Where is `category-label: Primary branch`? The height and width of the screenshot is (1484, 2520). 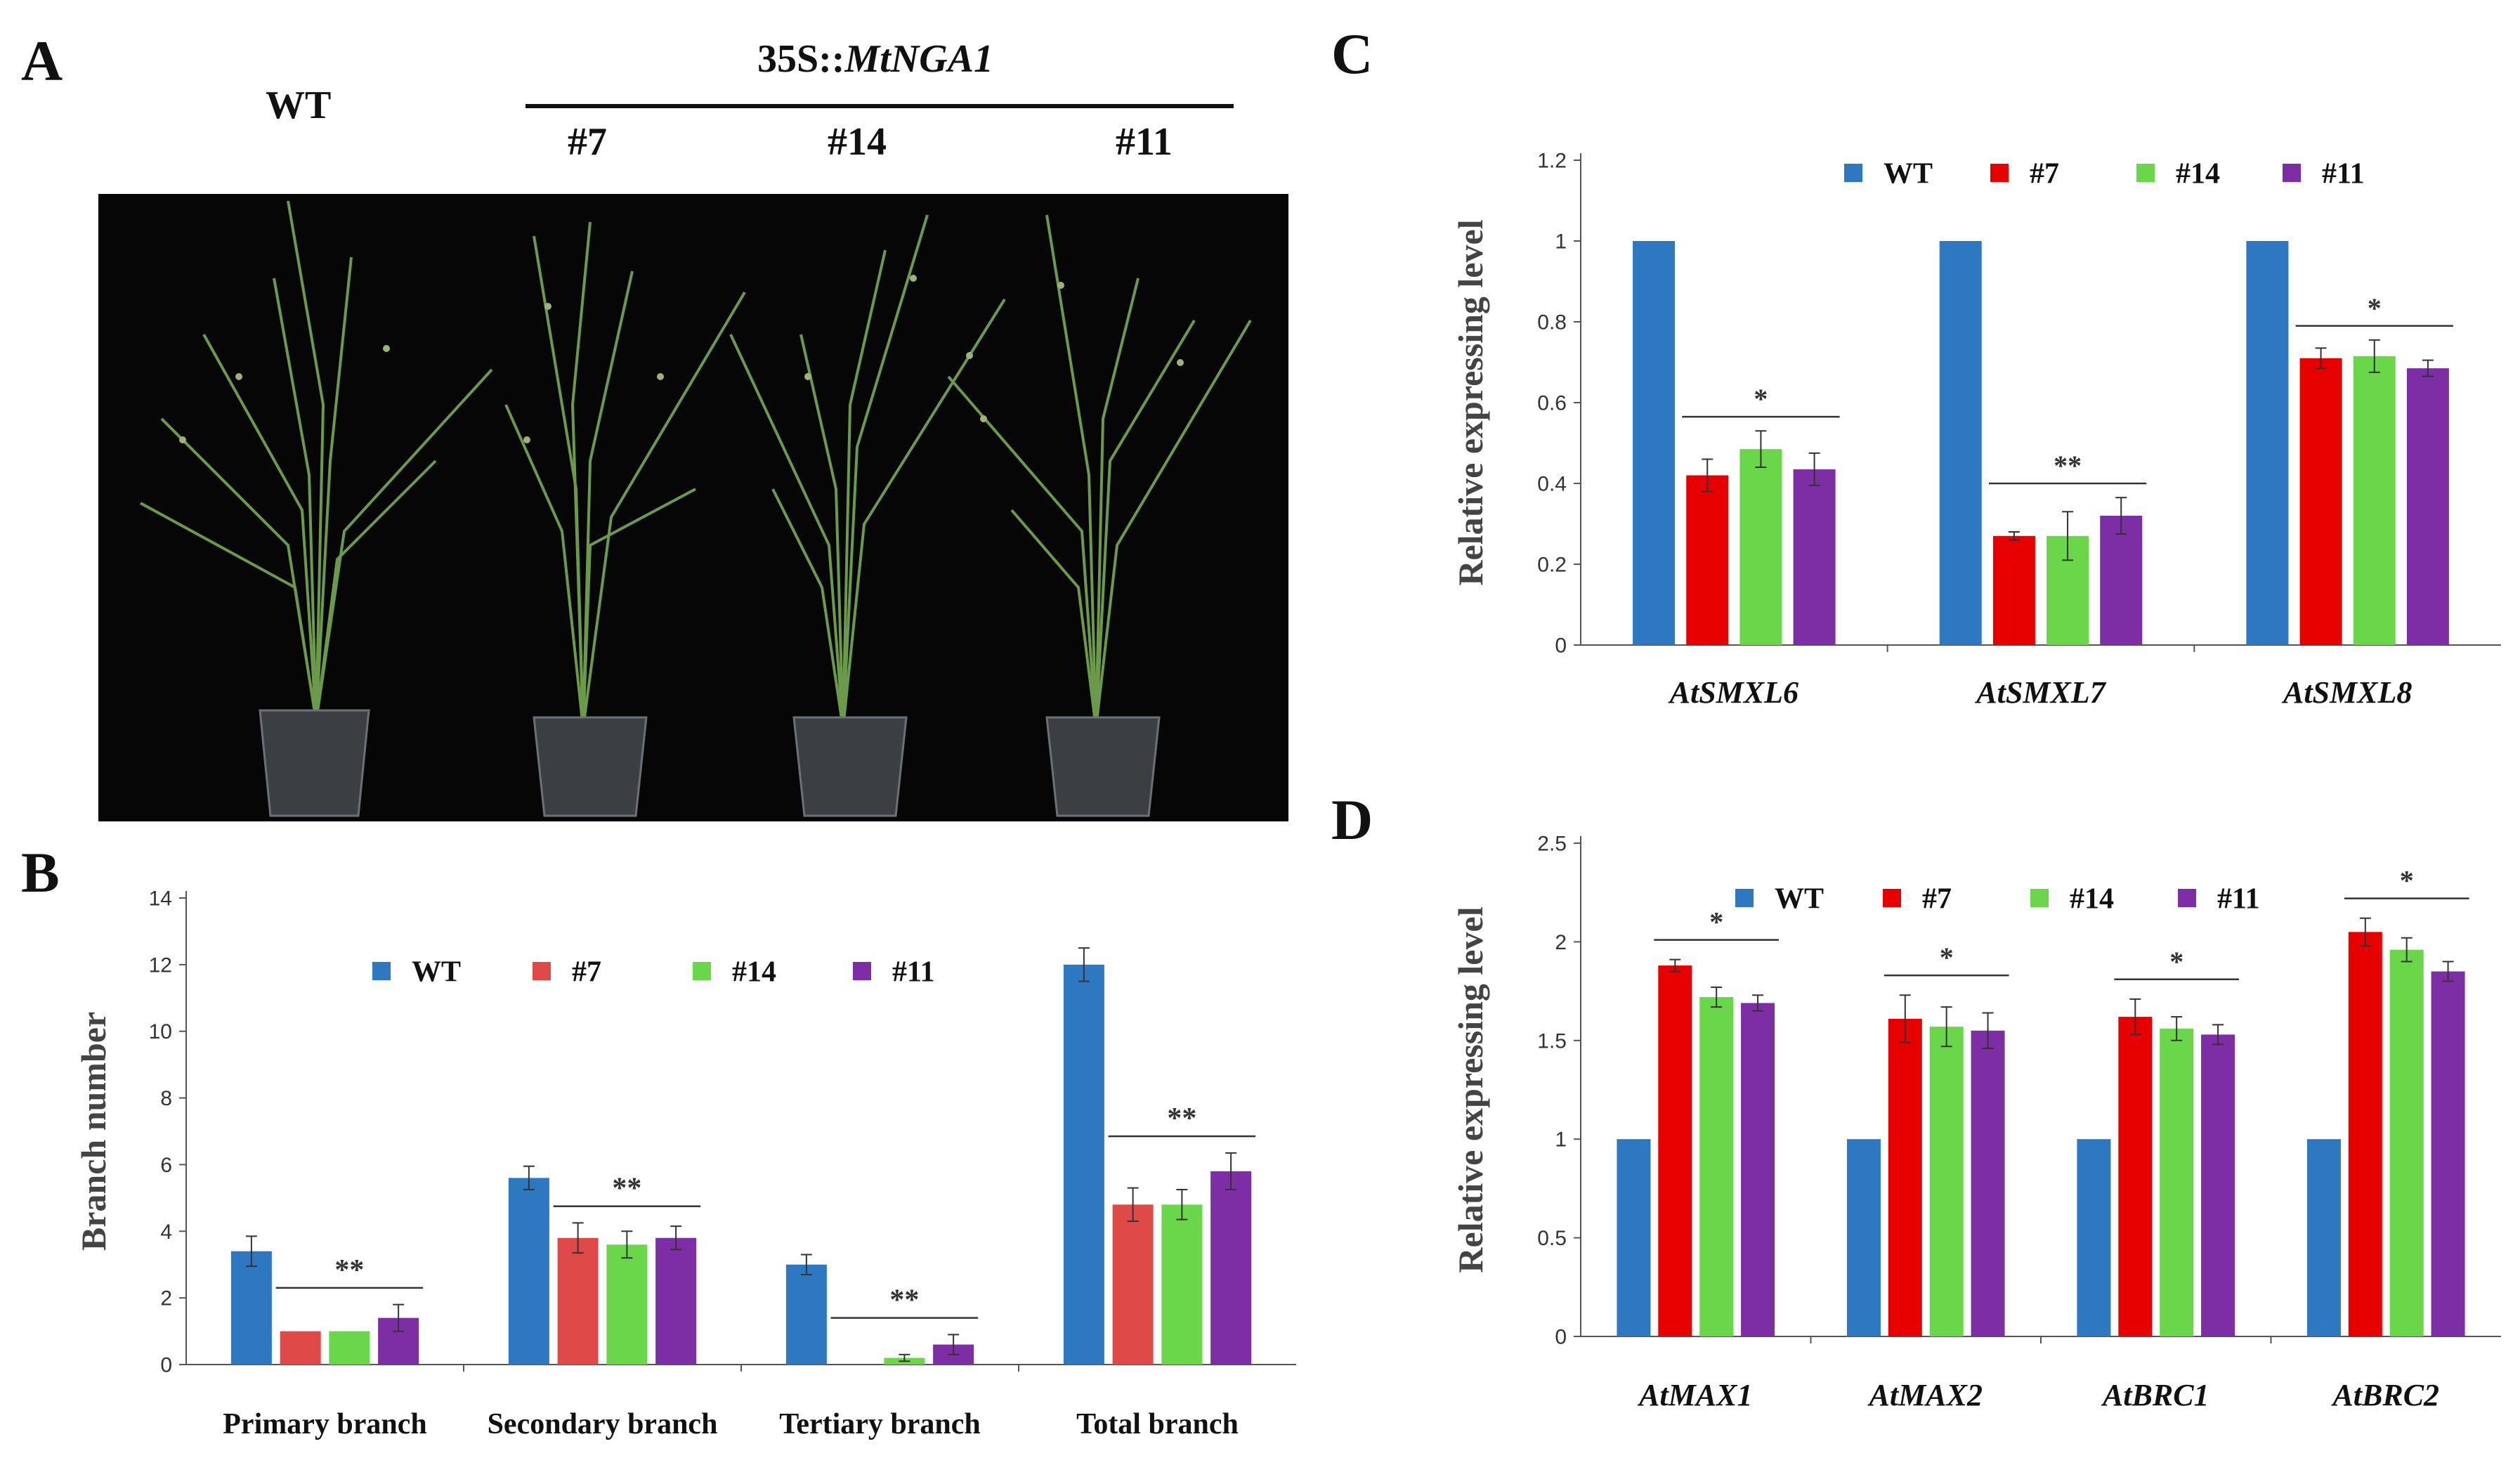
category-label: Primary branch is located at coordinates (324, 1424).